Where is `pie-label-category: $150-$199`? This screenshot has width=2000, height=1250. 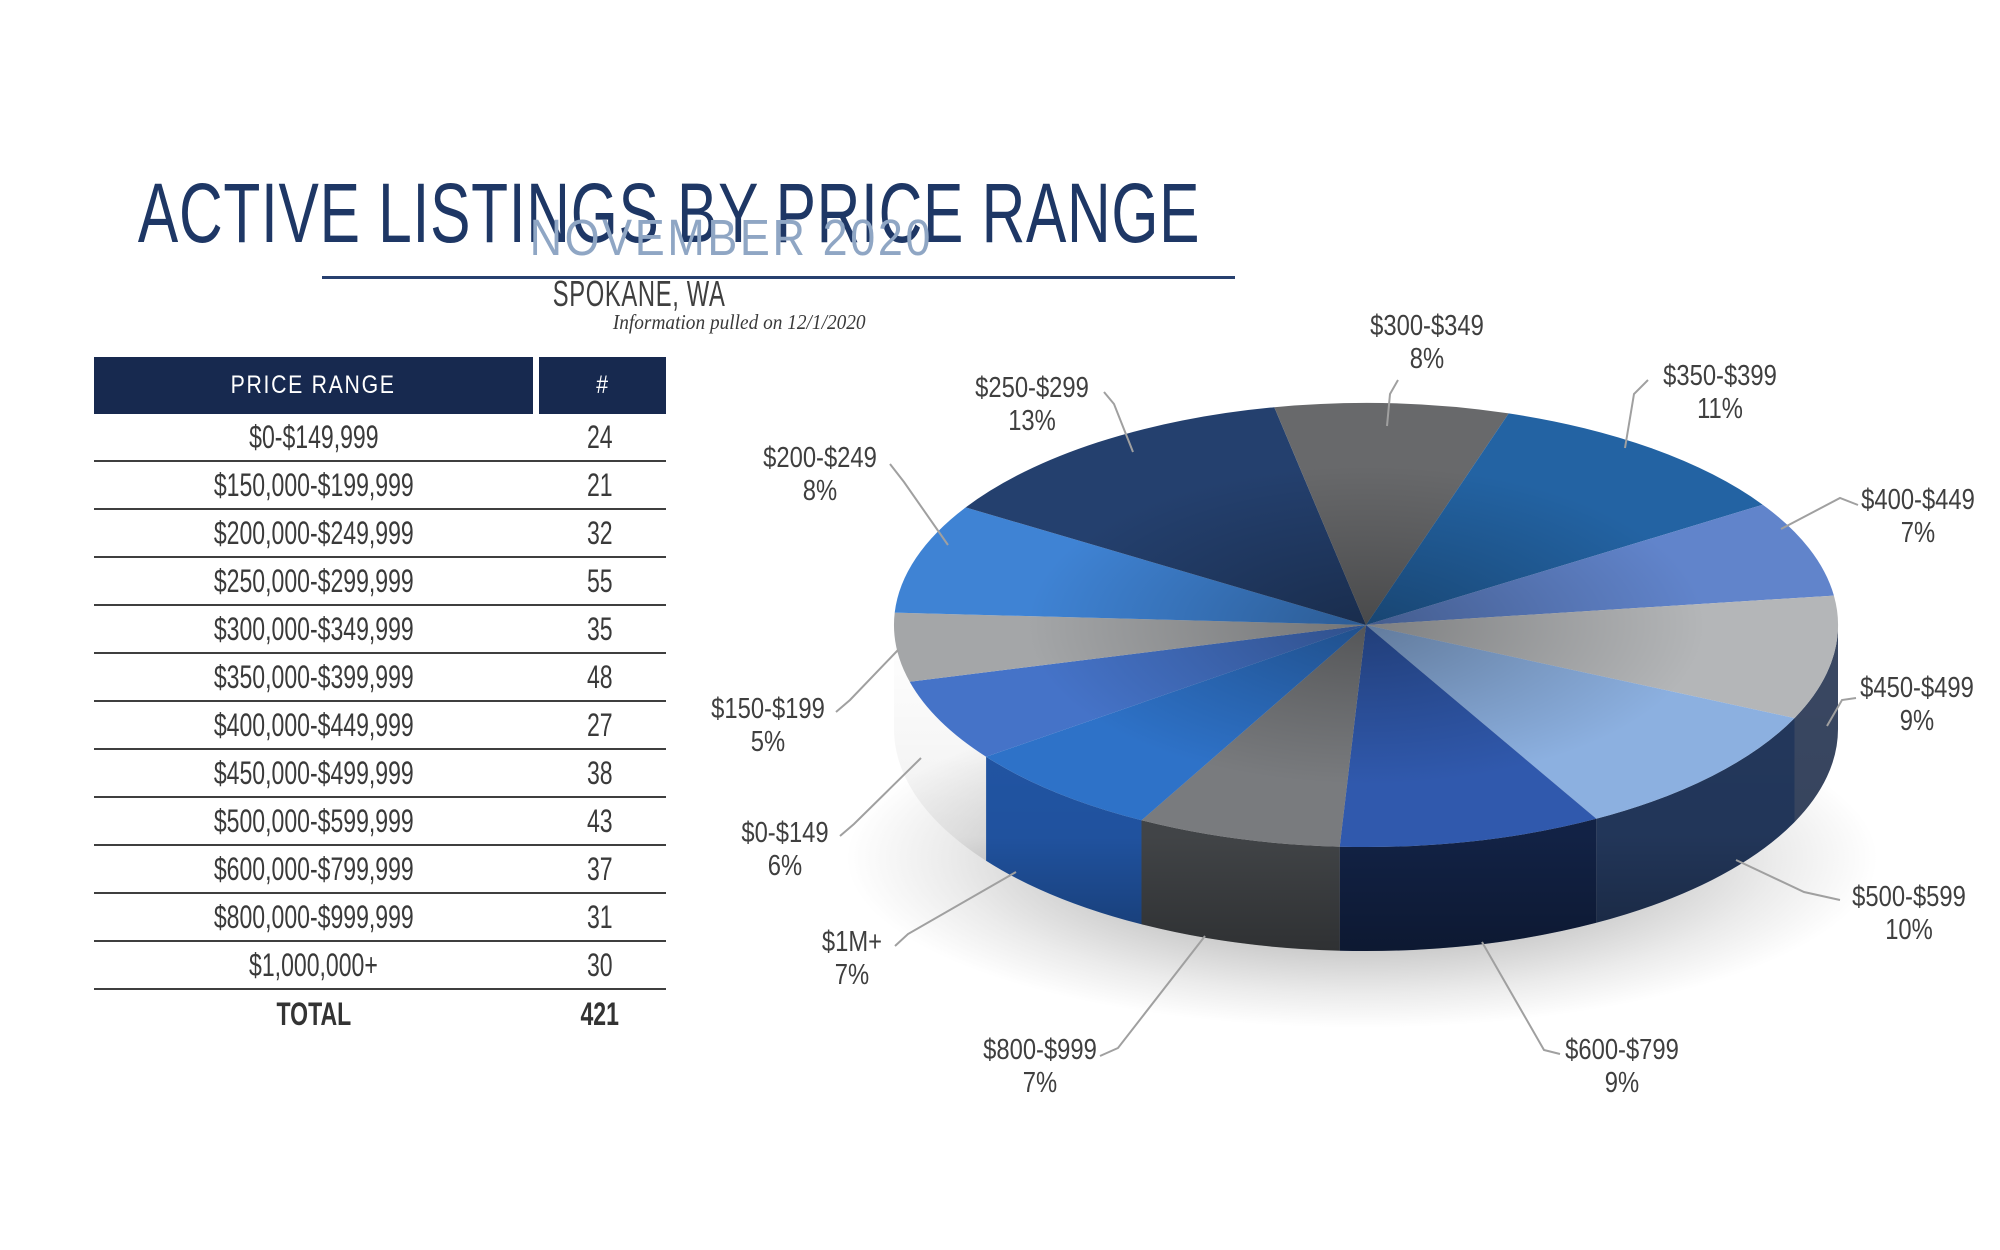
pie-label-category: $150-$199 is located at coordinates (768, 709).